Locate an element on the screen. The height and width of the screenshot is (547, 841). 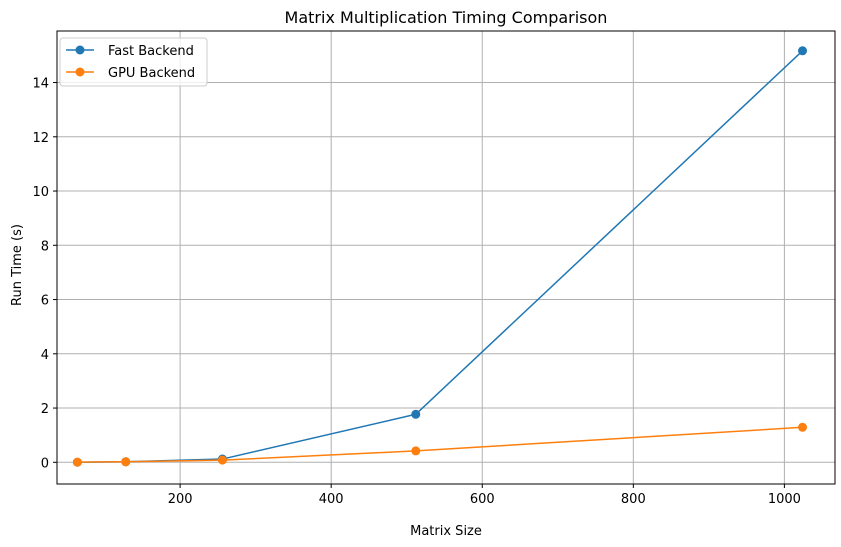
series-line-gpu-backend is located at coordinates (440, 444).